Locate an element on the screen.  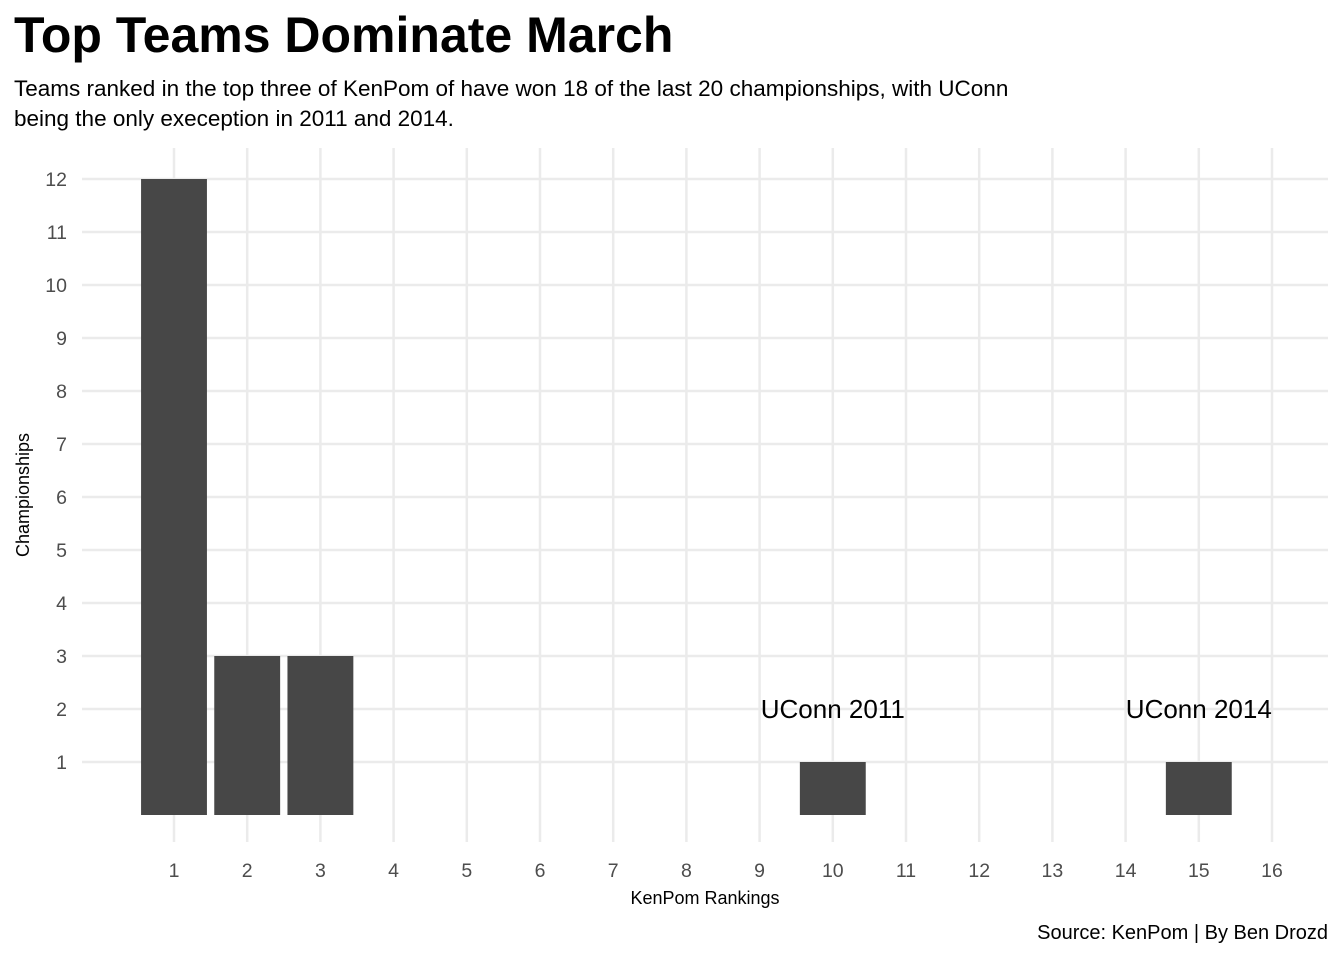
y-tick-label: 6 is located at coordinates (61, 498).